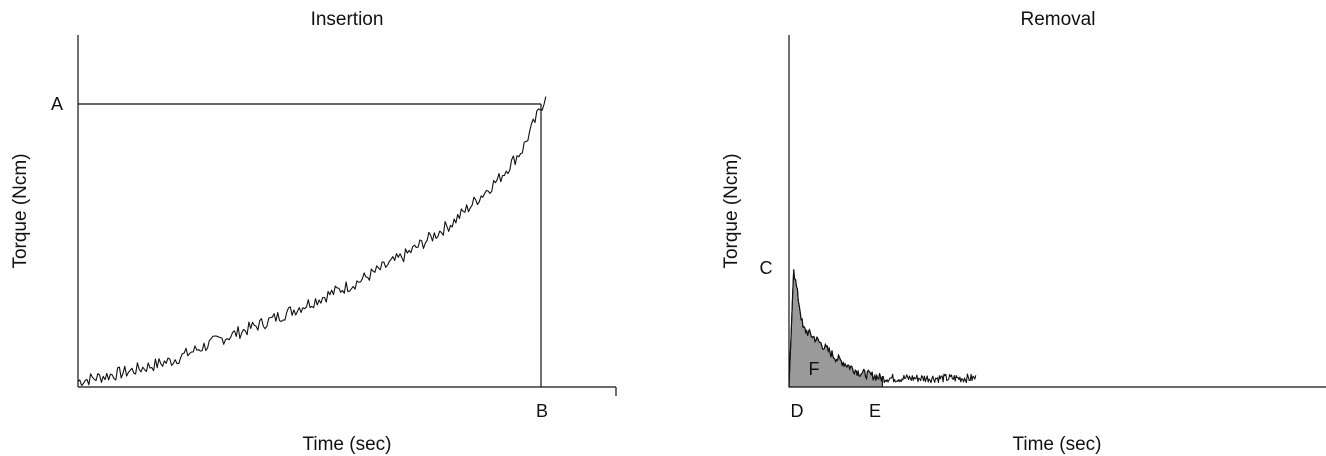 The image size is (1326, 456). Describe the element at coordinates (347, 19) in the screenshot. I see `insertion-title: Insertion` at that location.